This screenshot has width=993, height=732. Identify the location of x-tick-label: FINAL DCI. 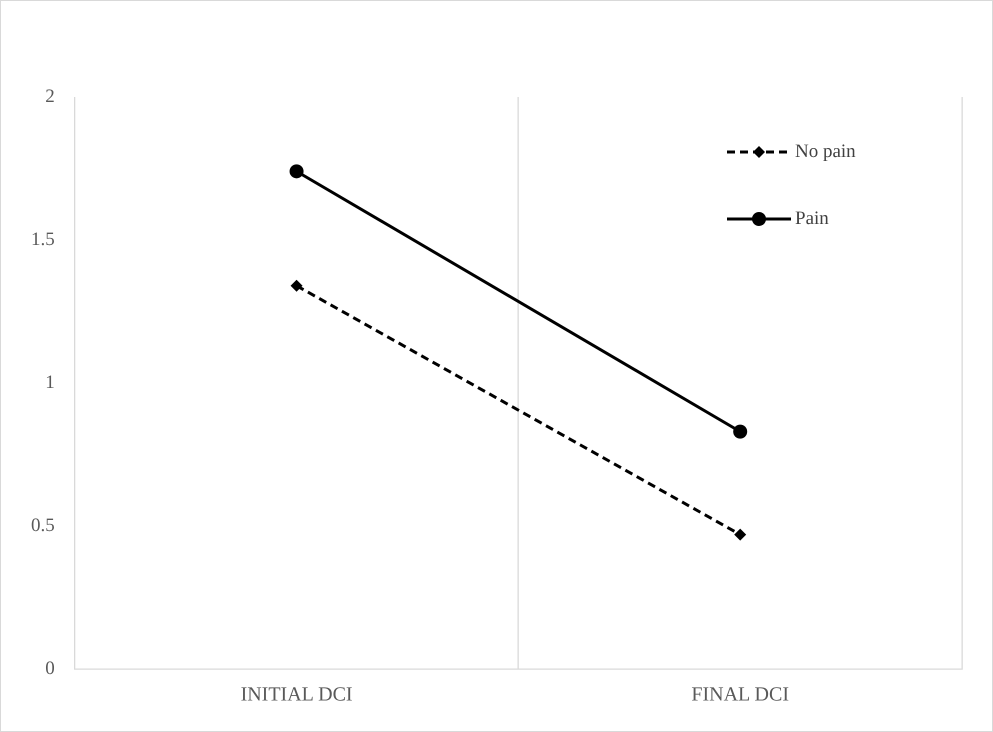
(740, 694).